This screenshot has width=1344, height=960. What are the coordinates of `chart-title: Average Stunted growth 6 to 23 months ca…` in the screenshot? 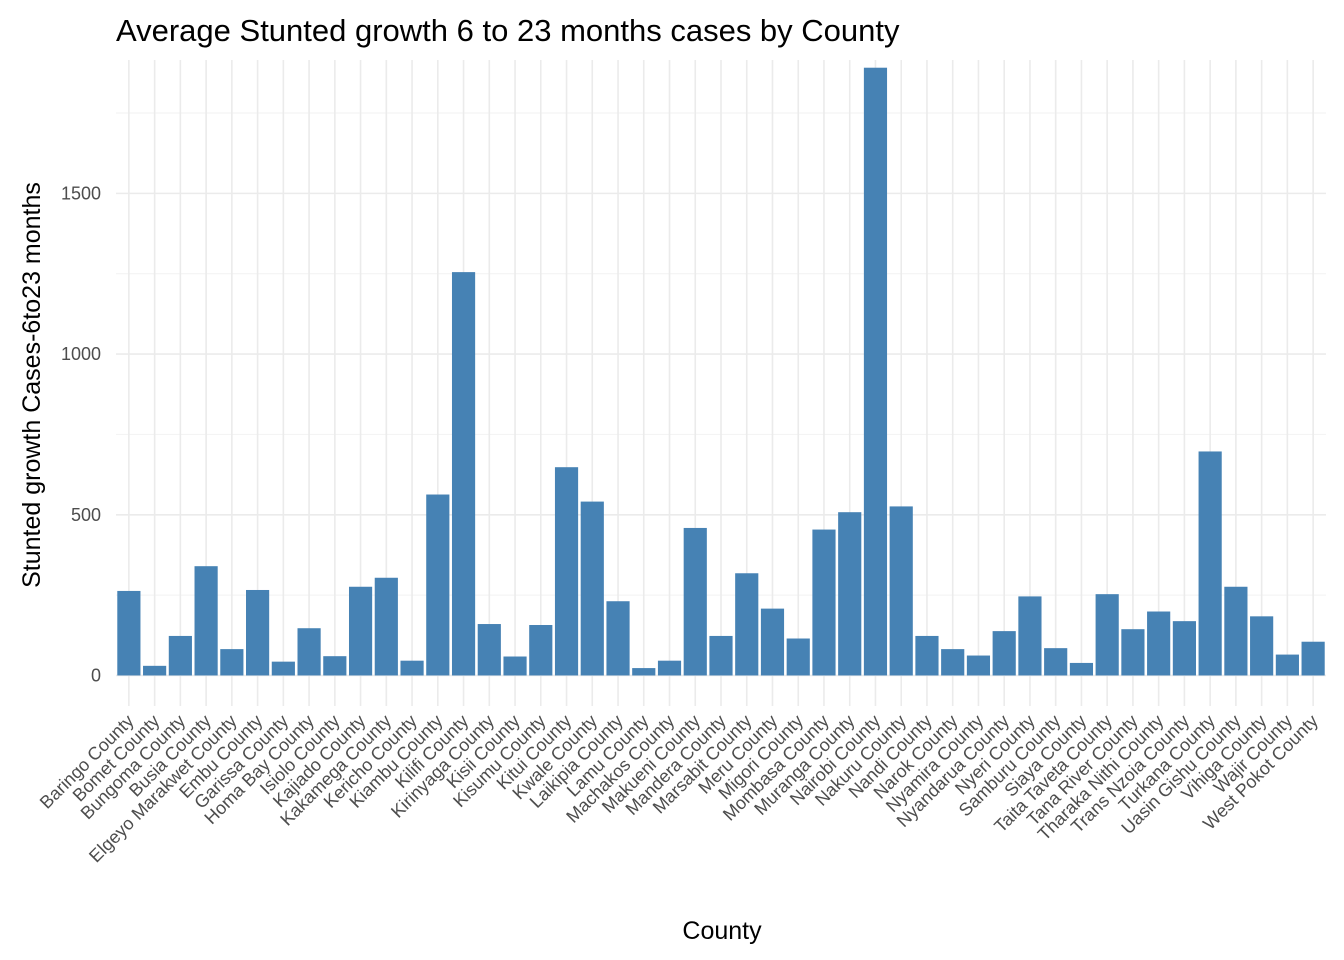 It's located at (508, 30).